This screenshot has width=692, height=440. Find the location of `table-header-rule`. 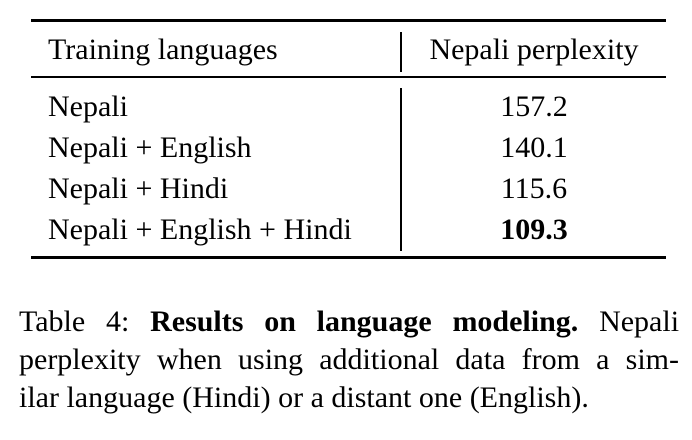

table-header-rule is located at coordinates (348, 77).